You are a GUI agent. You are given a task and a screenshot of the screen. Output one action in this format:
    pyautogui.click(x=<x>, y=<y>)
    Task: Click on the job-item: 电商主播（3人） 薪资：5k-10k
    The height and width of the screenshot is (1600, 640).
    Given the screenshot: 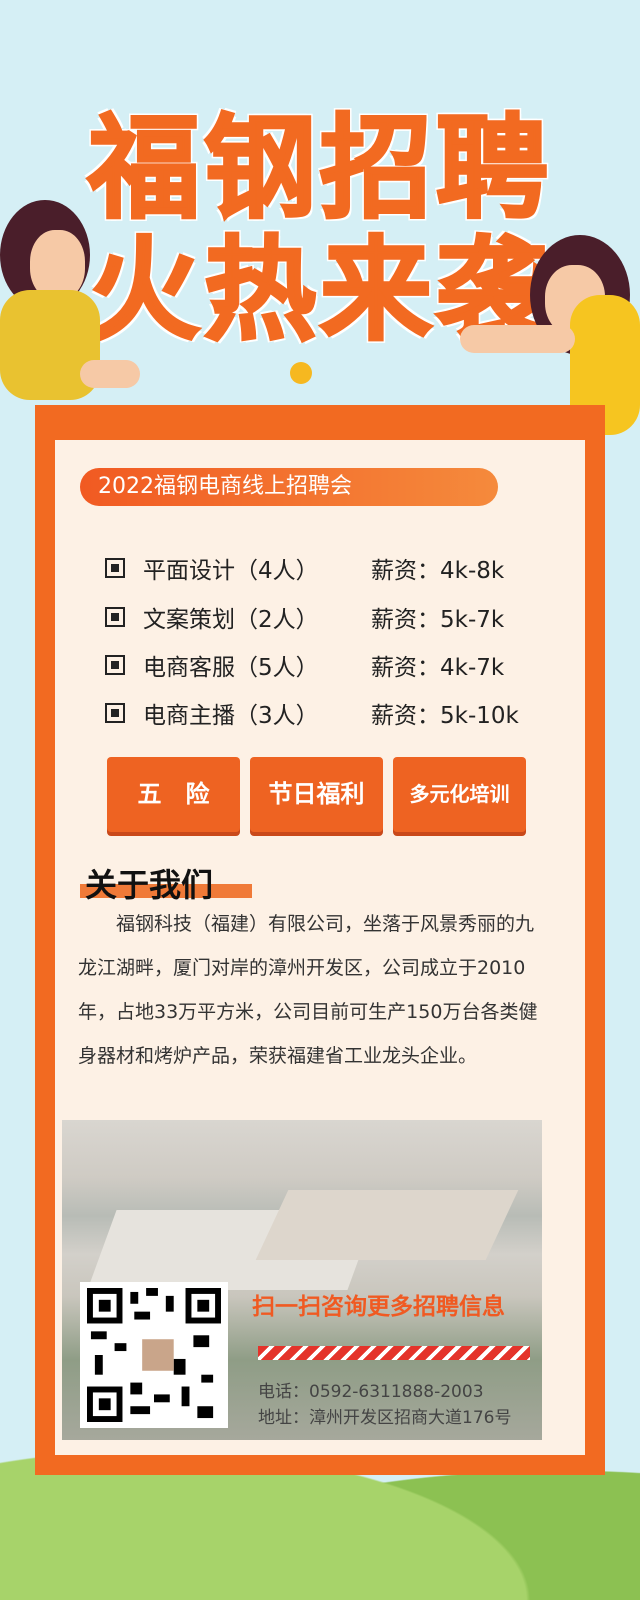 What is the action you would take?
    pyautogui.click(x=335, y=713)
    